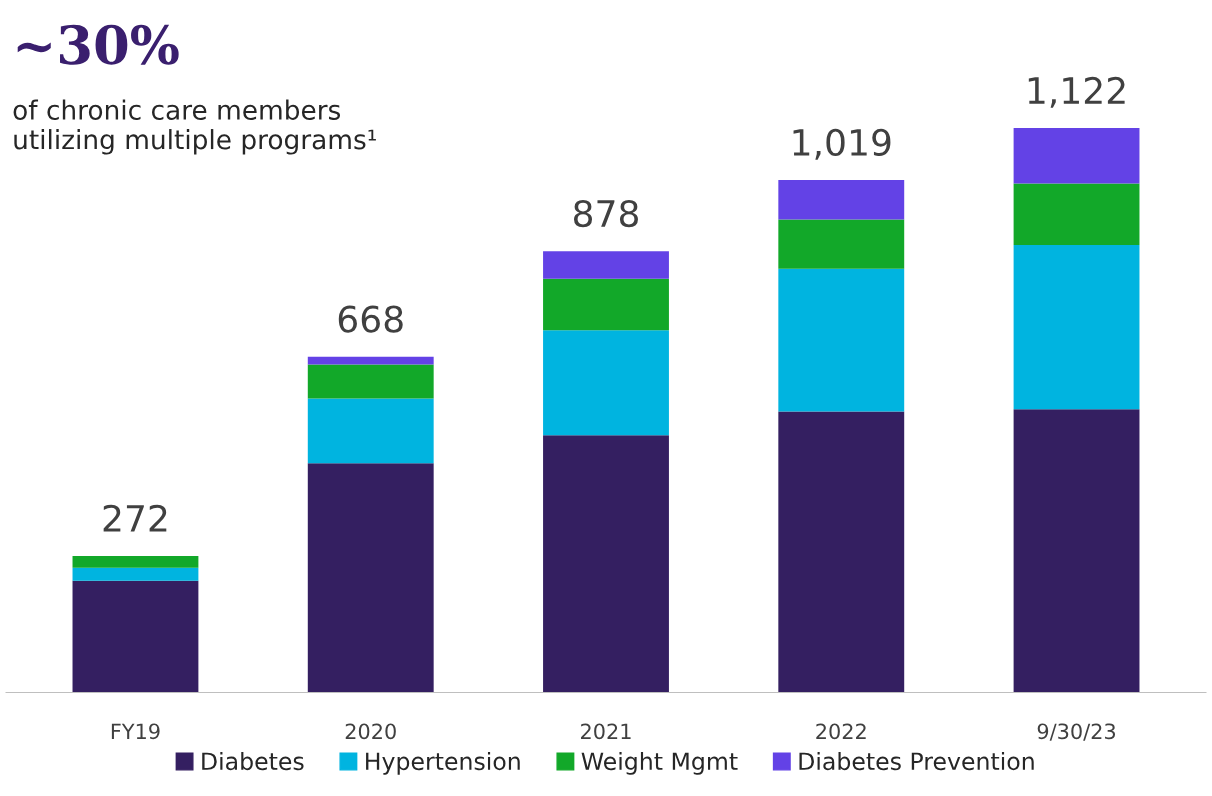 The width and height of the screenshot is (1212, 796). I want to click on legend-label: Hypertension, so click(443, 763).